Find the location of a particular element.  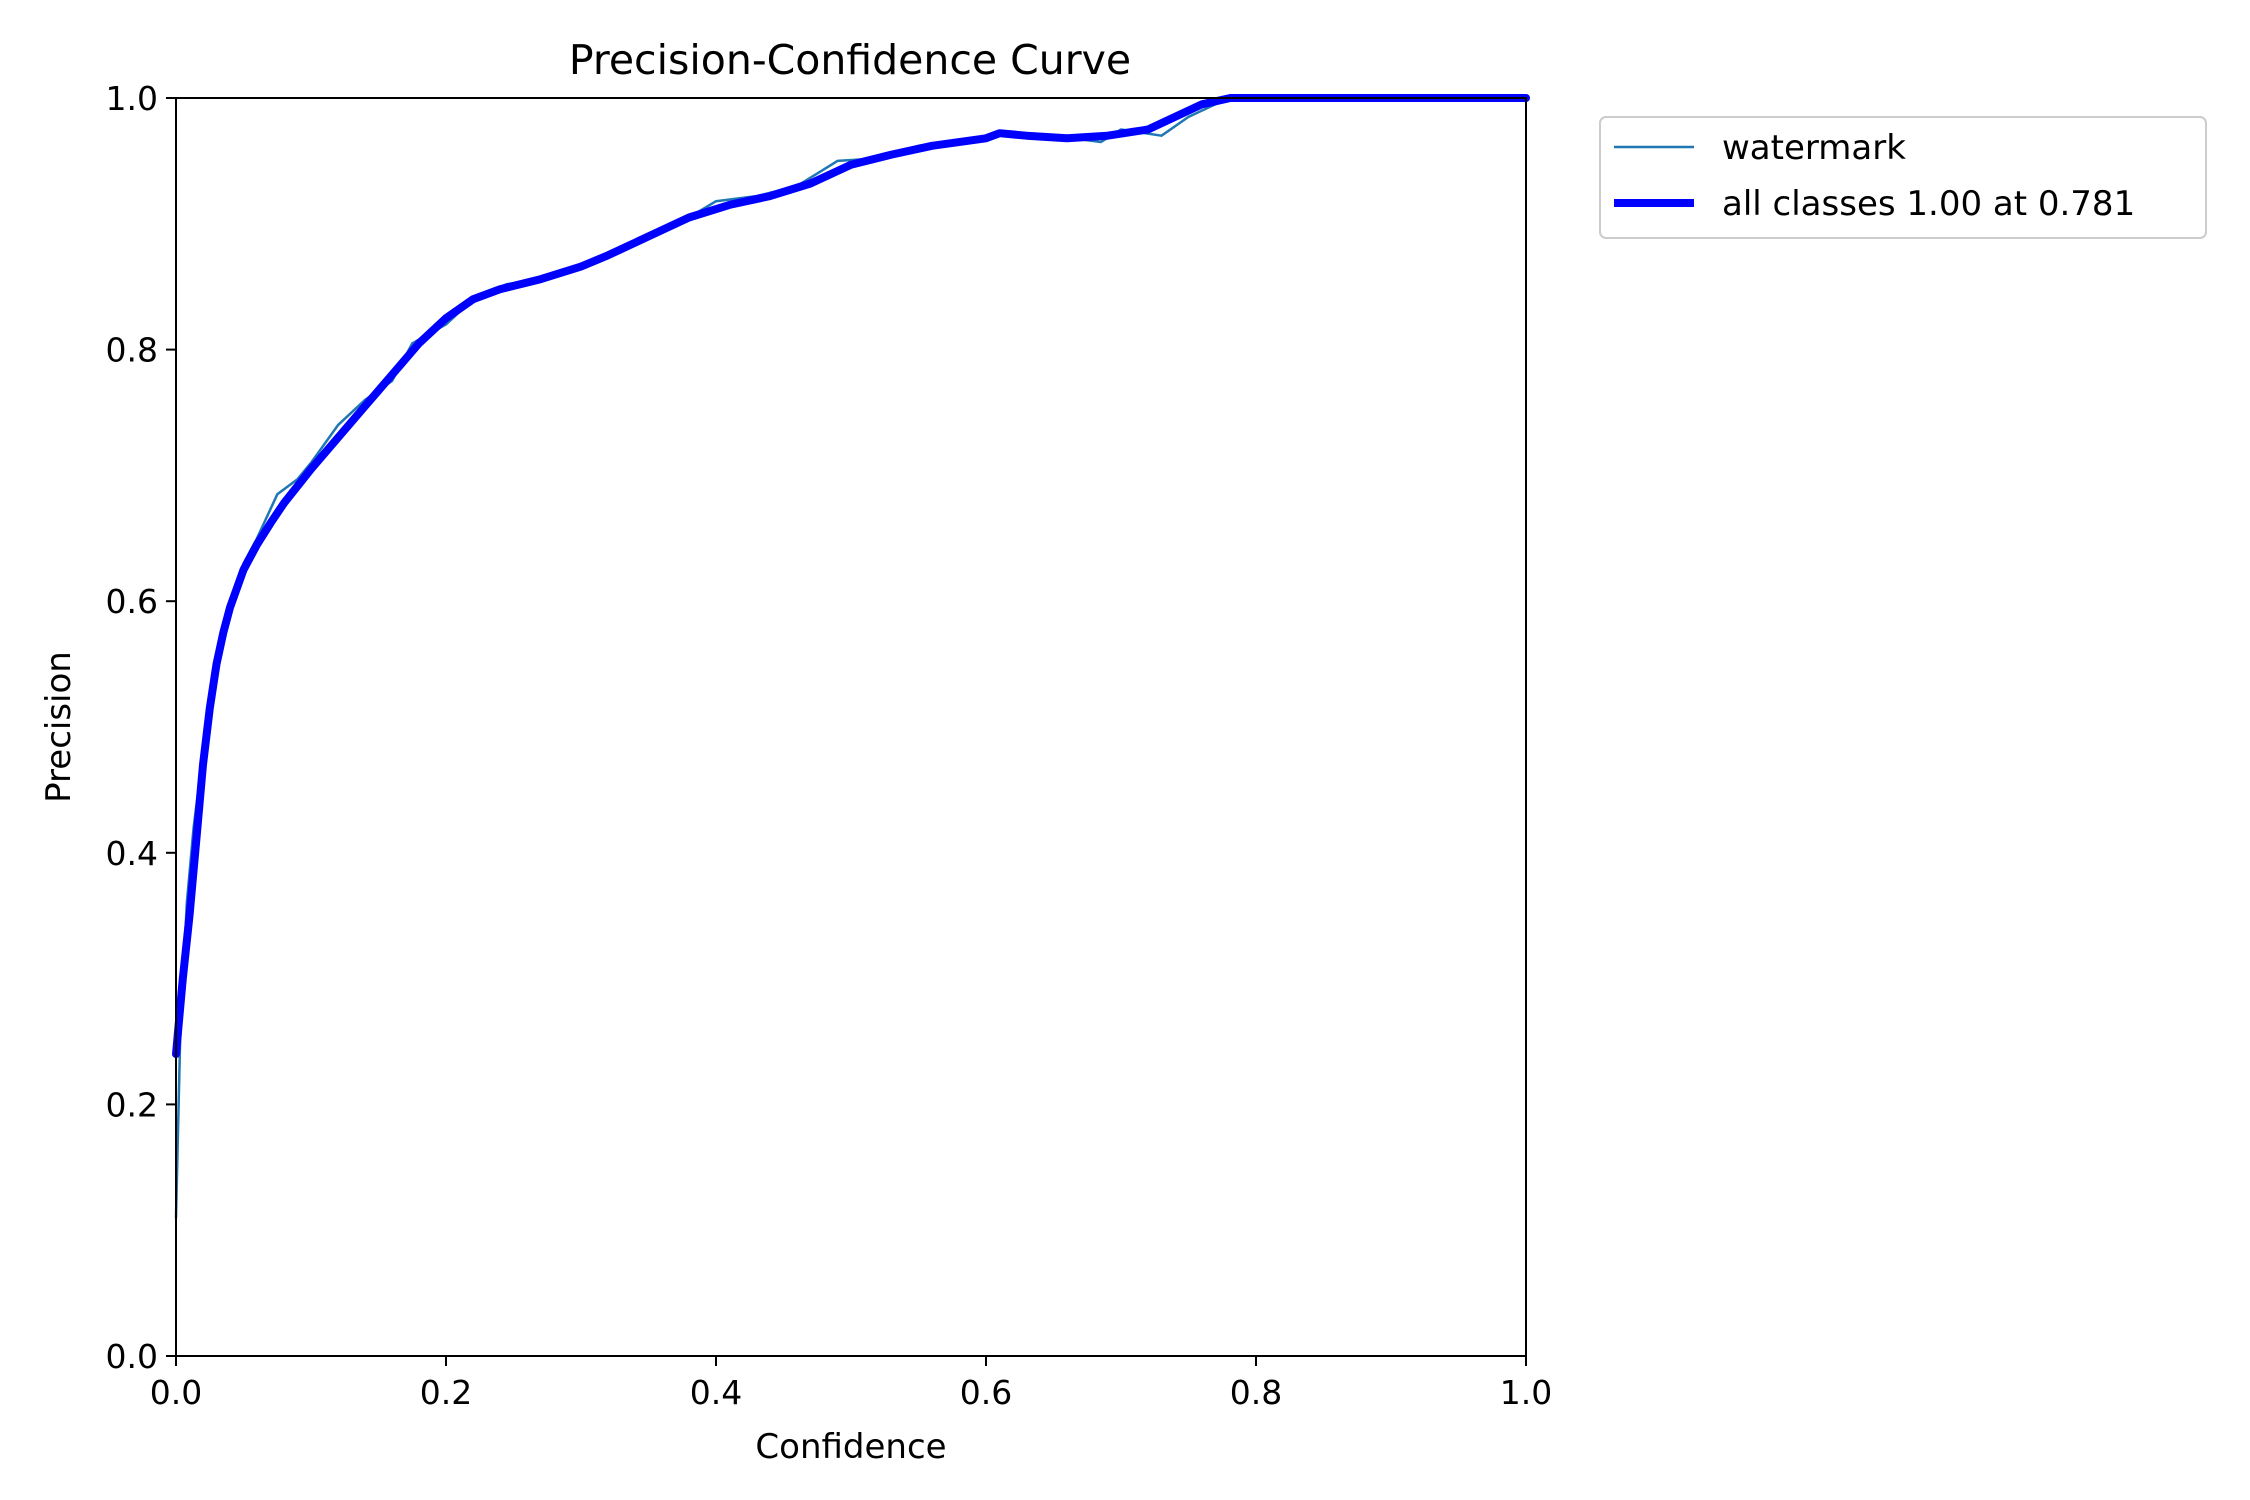

legend-label-1: all classes 1.00 at 0.781 is located at coordinates (1928, 204).